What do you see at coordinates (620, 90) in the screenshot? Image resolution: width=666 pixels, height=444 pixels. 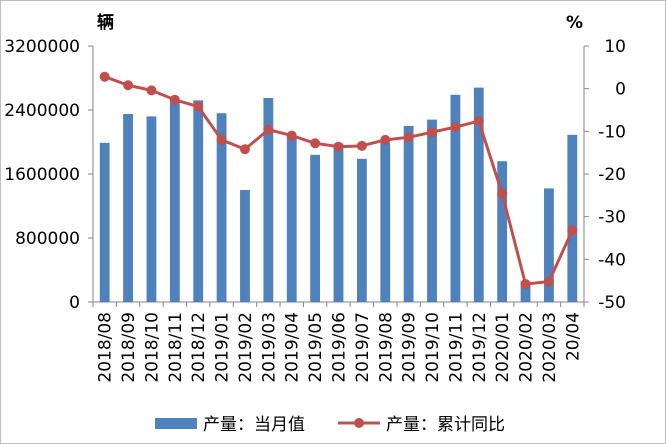 I see `right-tick-label: 0` at bounding box center [620, 90].